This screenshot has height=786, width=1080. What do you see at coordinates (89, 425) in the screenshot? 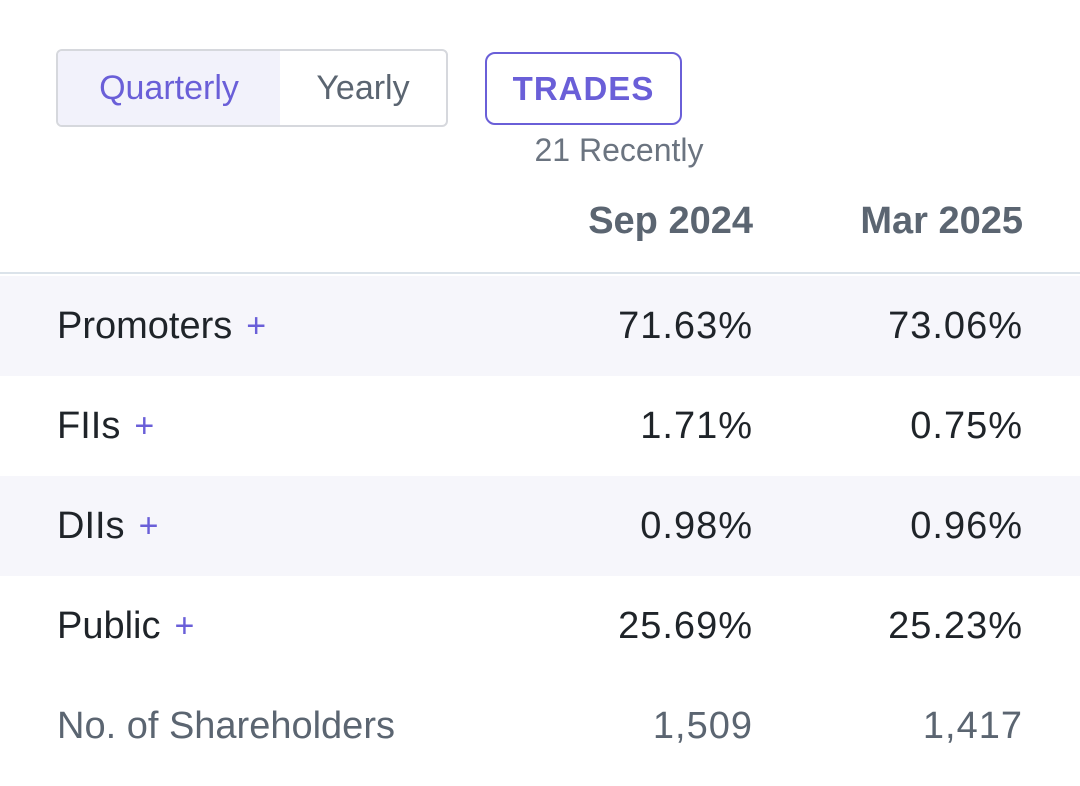
I see `row-label-text: FIIs` at bounding box center [89, 425].